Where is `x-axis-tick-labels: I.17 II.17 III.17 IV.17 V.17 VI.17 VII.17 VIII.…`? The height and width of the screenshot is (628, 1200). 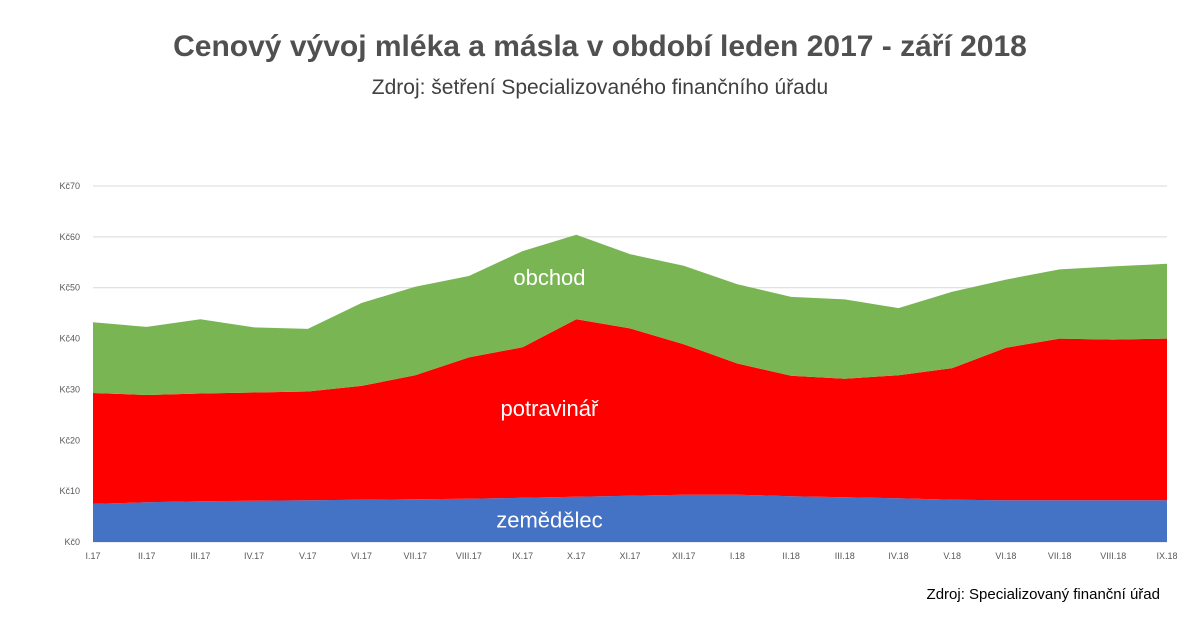 x-axis-tick-labels: I.17 II.17 III.17 IV.17 V.17 VI.17 VII.17 VIII.… is located at coordinates (631, 556).